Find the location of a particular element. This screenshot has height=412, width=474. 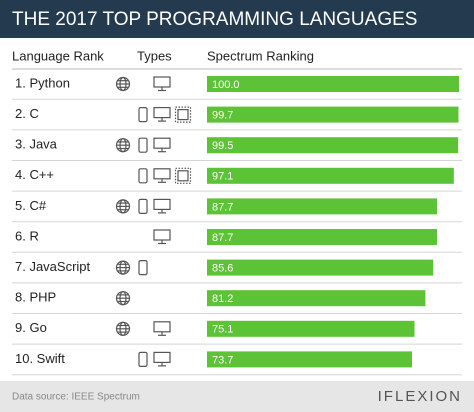

value-label: 75.1 is located at coordinates (222, 330).